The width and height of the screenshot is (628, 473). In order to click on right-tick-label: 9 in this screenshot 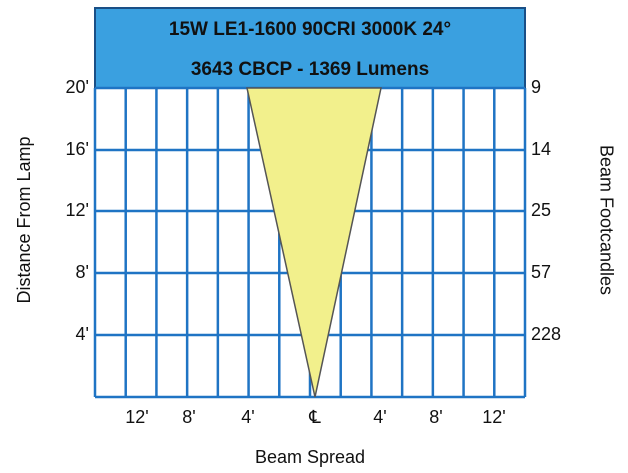, I will do `click(536, 87)`.